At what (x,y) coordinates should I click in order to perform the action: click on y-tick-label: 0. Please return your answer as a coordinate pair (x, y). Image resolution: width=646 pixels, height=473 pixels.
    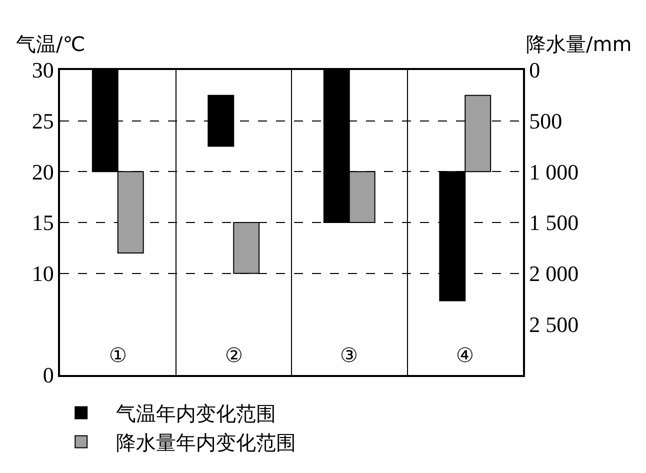
    Looking at the image, I should click on (48, 375).